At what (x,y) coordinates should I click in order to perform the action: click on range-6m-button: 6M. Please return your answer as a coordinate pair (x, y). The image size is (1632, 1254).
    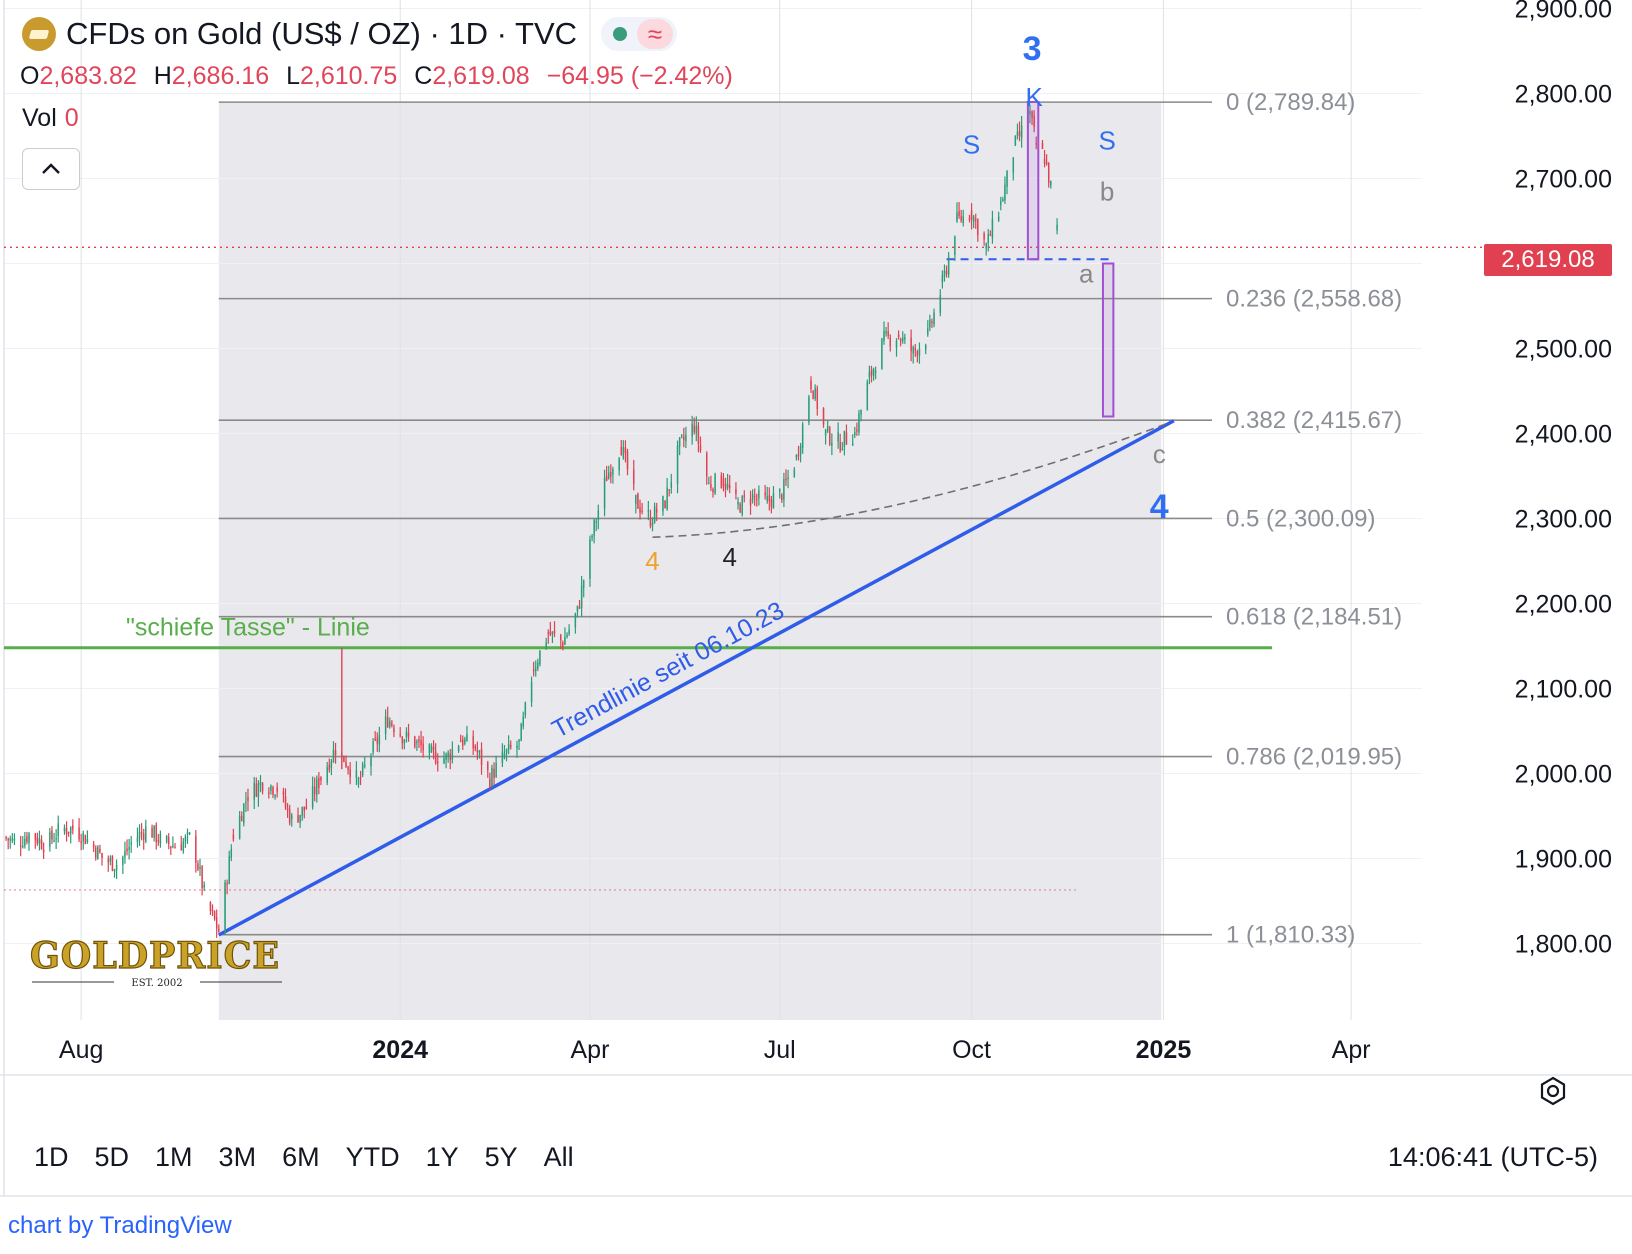
    Looking at the image, I should click on (301, 1157).